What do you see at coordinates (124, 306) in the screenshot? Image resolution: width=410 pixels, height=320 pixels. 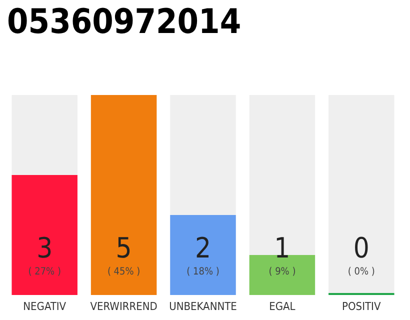 I see `x-tick-label: VERWIRREND` at bounding box center [124, 306].